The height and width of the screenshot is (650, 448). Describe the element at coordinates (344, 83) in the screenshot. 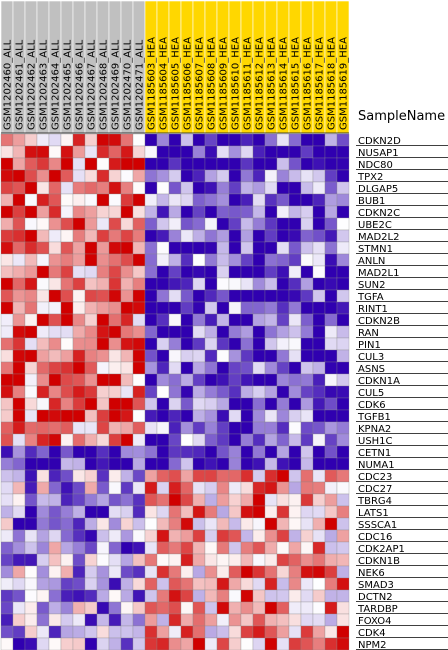

I see `column-label: GSM1185619_HEA` at that location.